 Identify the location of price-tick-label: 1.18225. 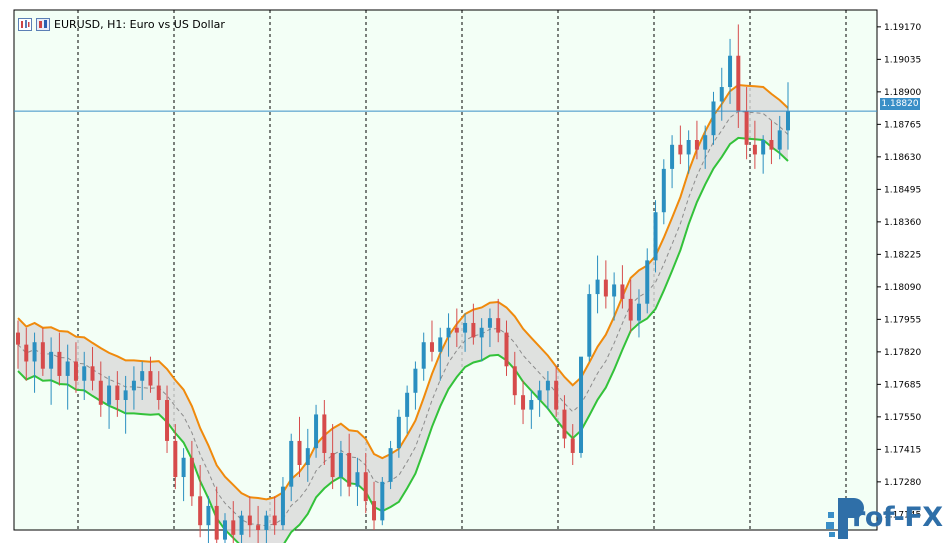
(902, 255).